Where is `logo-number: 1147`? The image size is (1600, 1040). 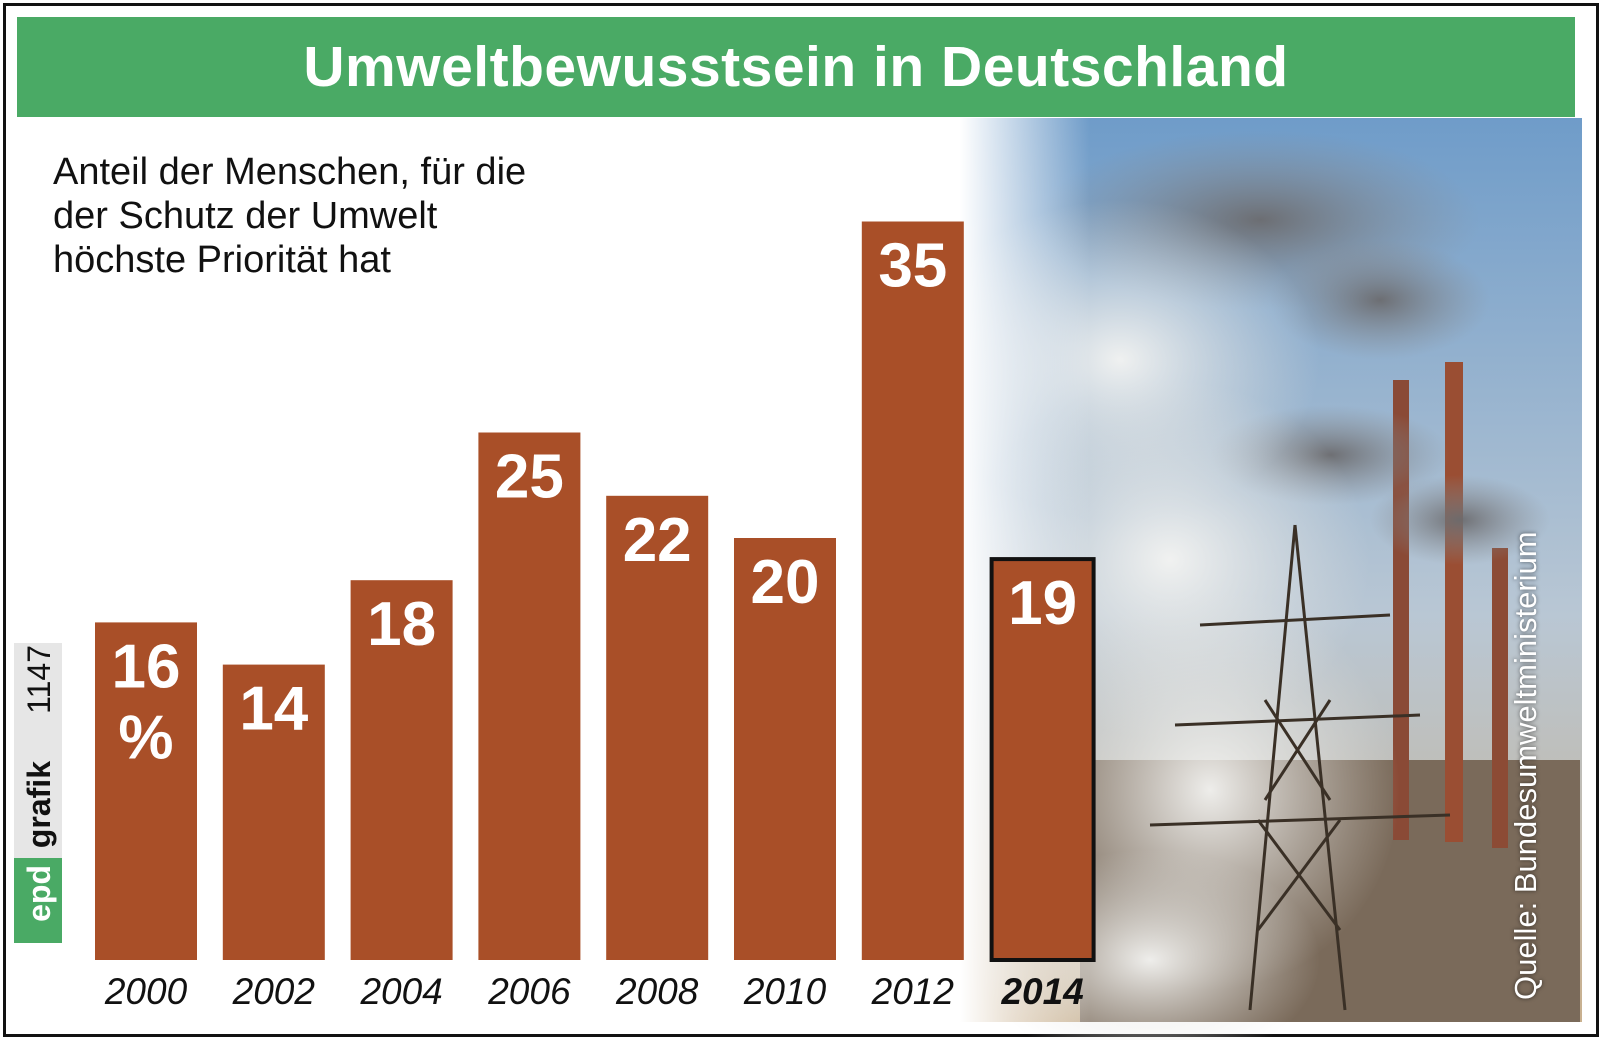
logo-number: 1147 is located at coordinates (39, 679).